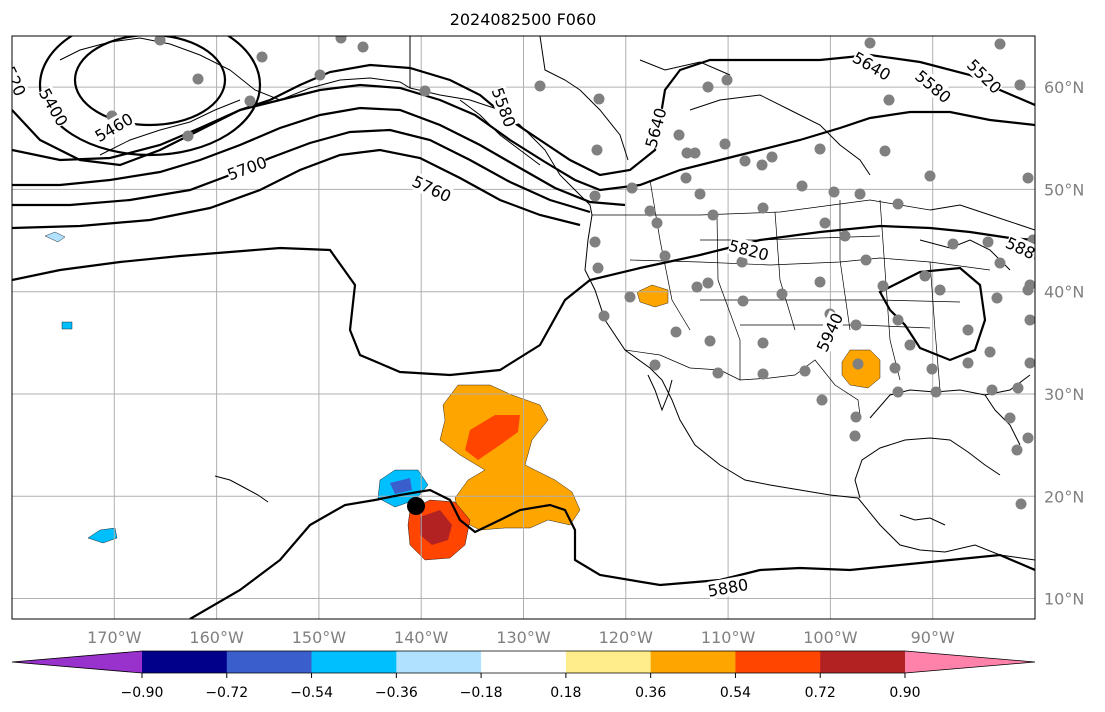  What do you see at coordinates (904, 693) in the screenshot?
I see `colorbar-tick-label: 0.90` at bounding box center [904, 693].